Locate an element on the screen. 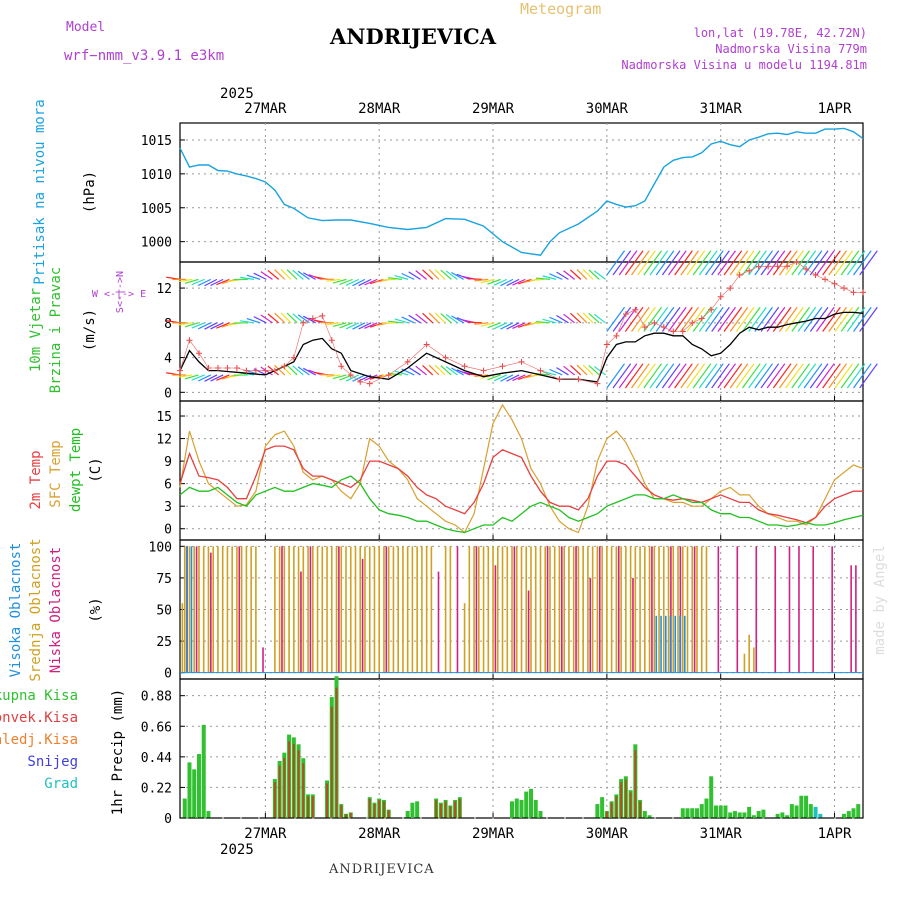 Image resolution: width=900 pixels, height=900 pixels. page-title: ANDRIJEVICA is located at coordinates (413, 36).